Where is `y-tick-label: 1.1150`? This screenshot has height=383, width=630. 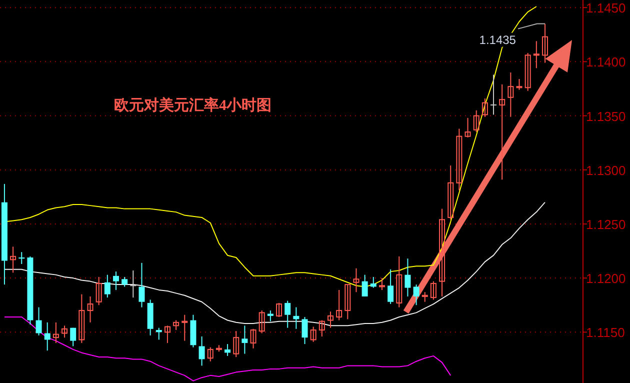
y-tick-label: 1.1150 is located at coordinates (605, 332).